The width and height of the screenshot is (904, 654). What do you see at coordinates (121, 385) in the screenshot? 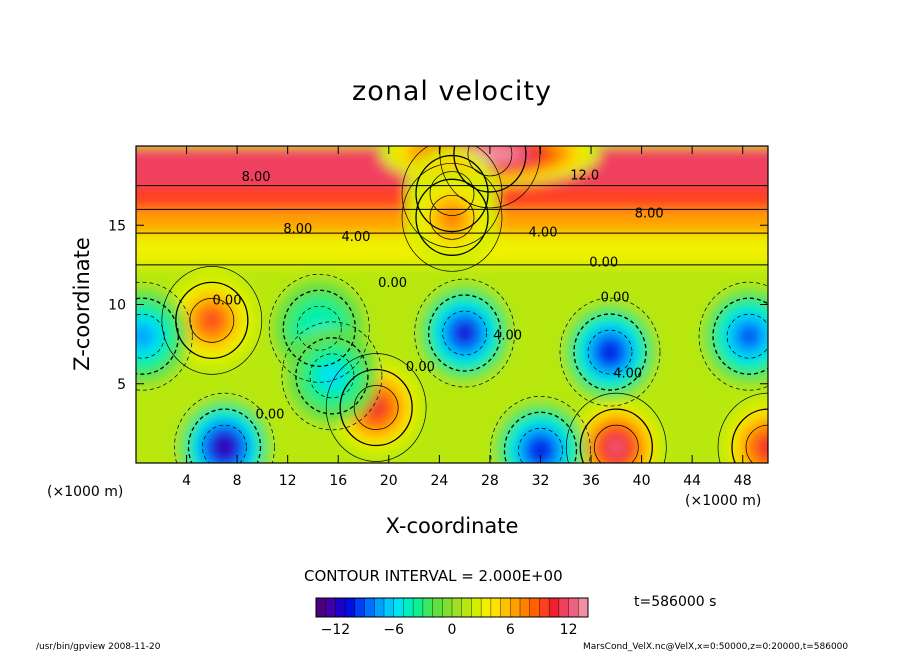
I see `y-tick-label: 5` at bounding box center [121, 385].